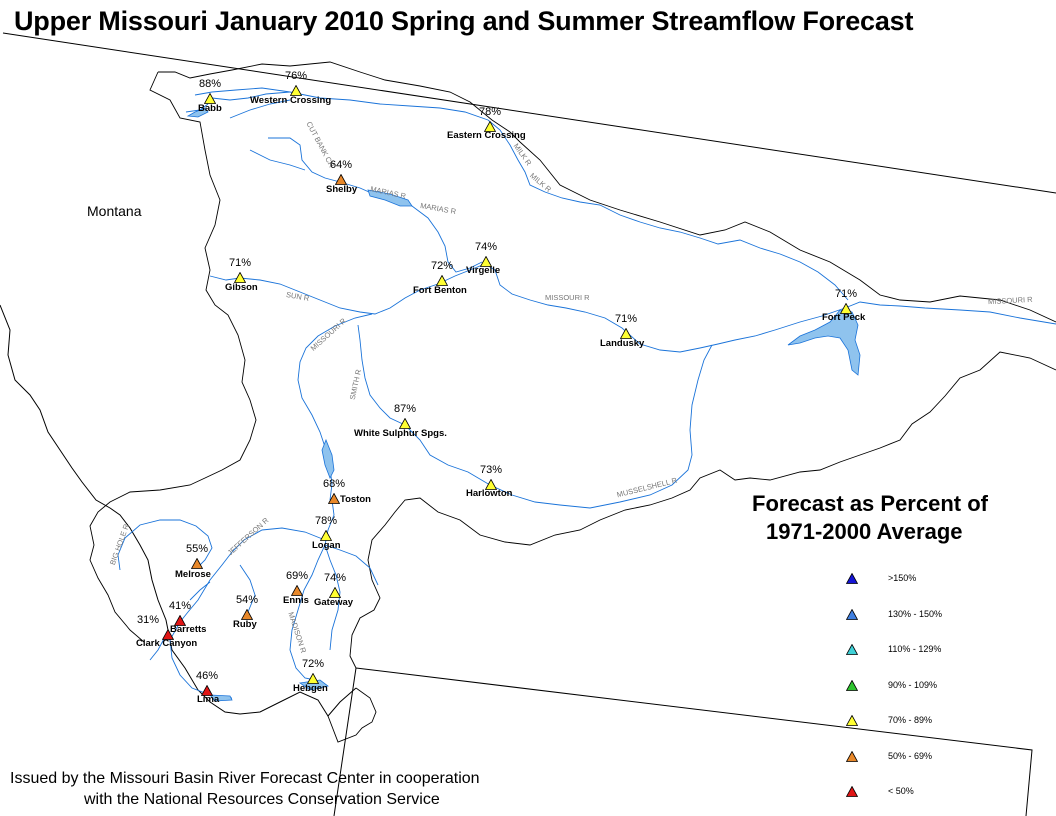 This screenshot has height=816, width=1056. What do you see at coordinates (567, 297) in the screenshot?
I see `river-label-missouri: MISSOURI R` at bounding box center [567, 297].